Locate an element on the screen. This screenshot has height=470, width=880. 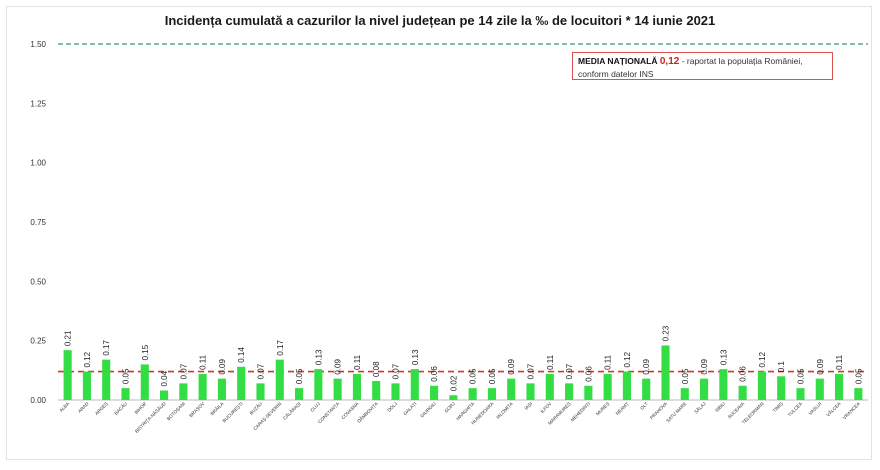
value-label: 0.04 is located at coordinates (164, 378).